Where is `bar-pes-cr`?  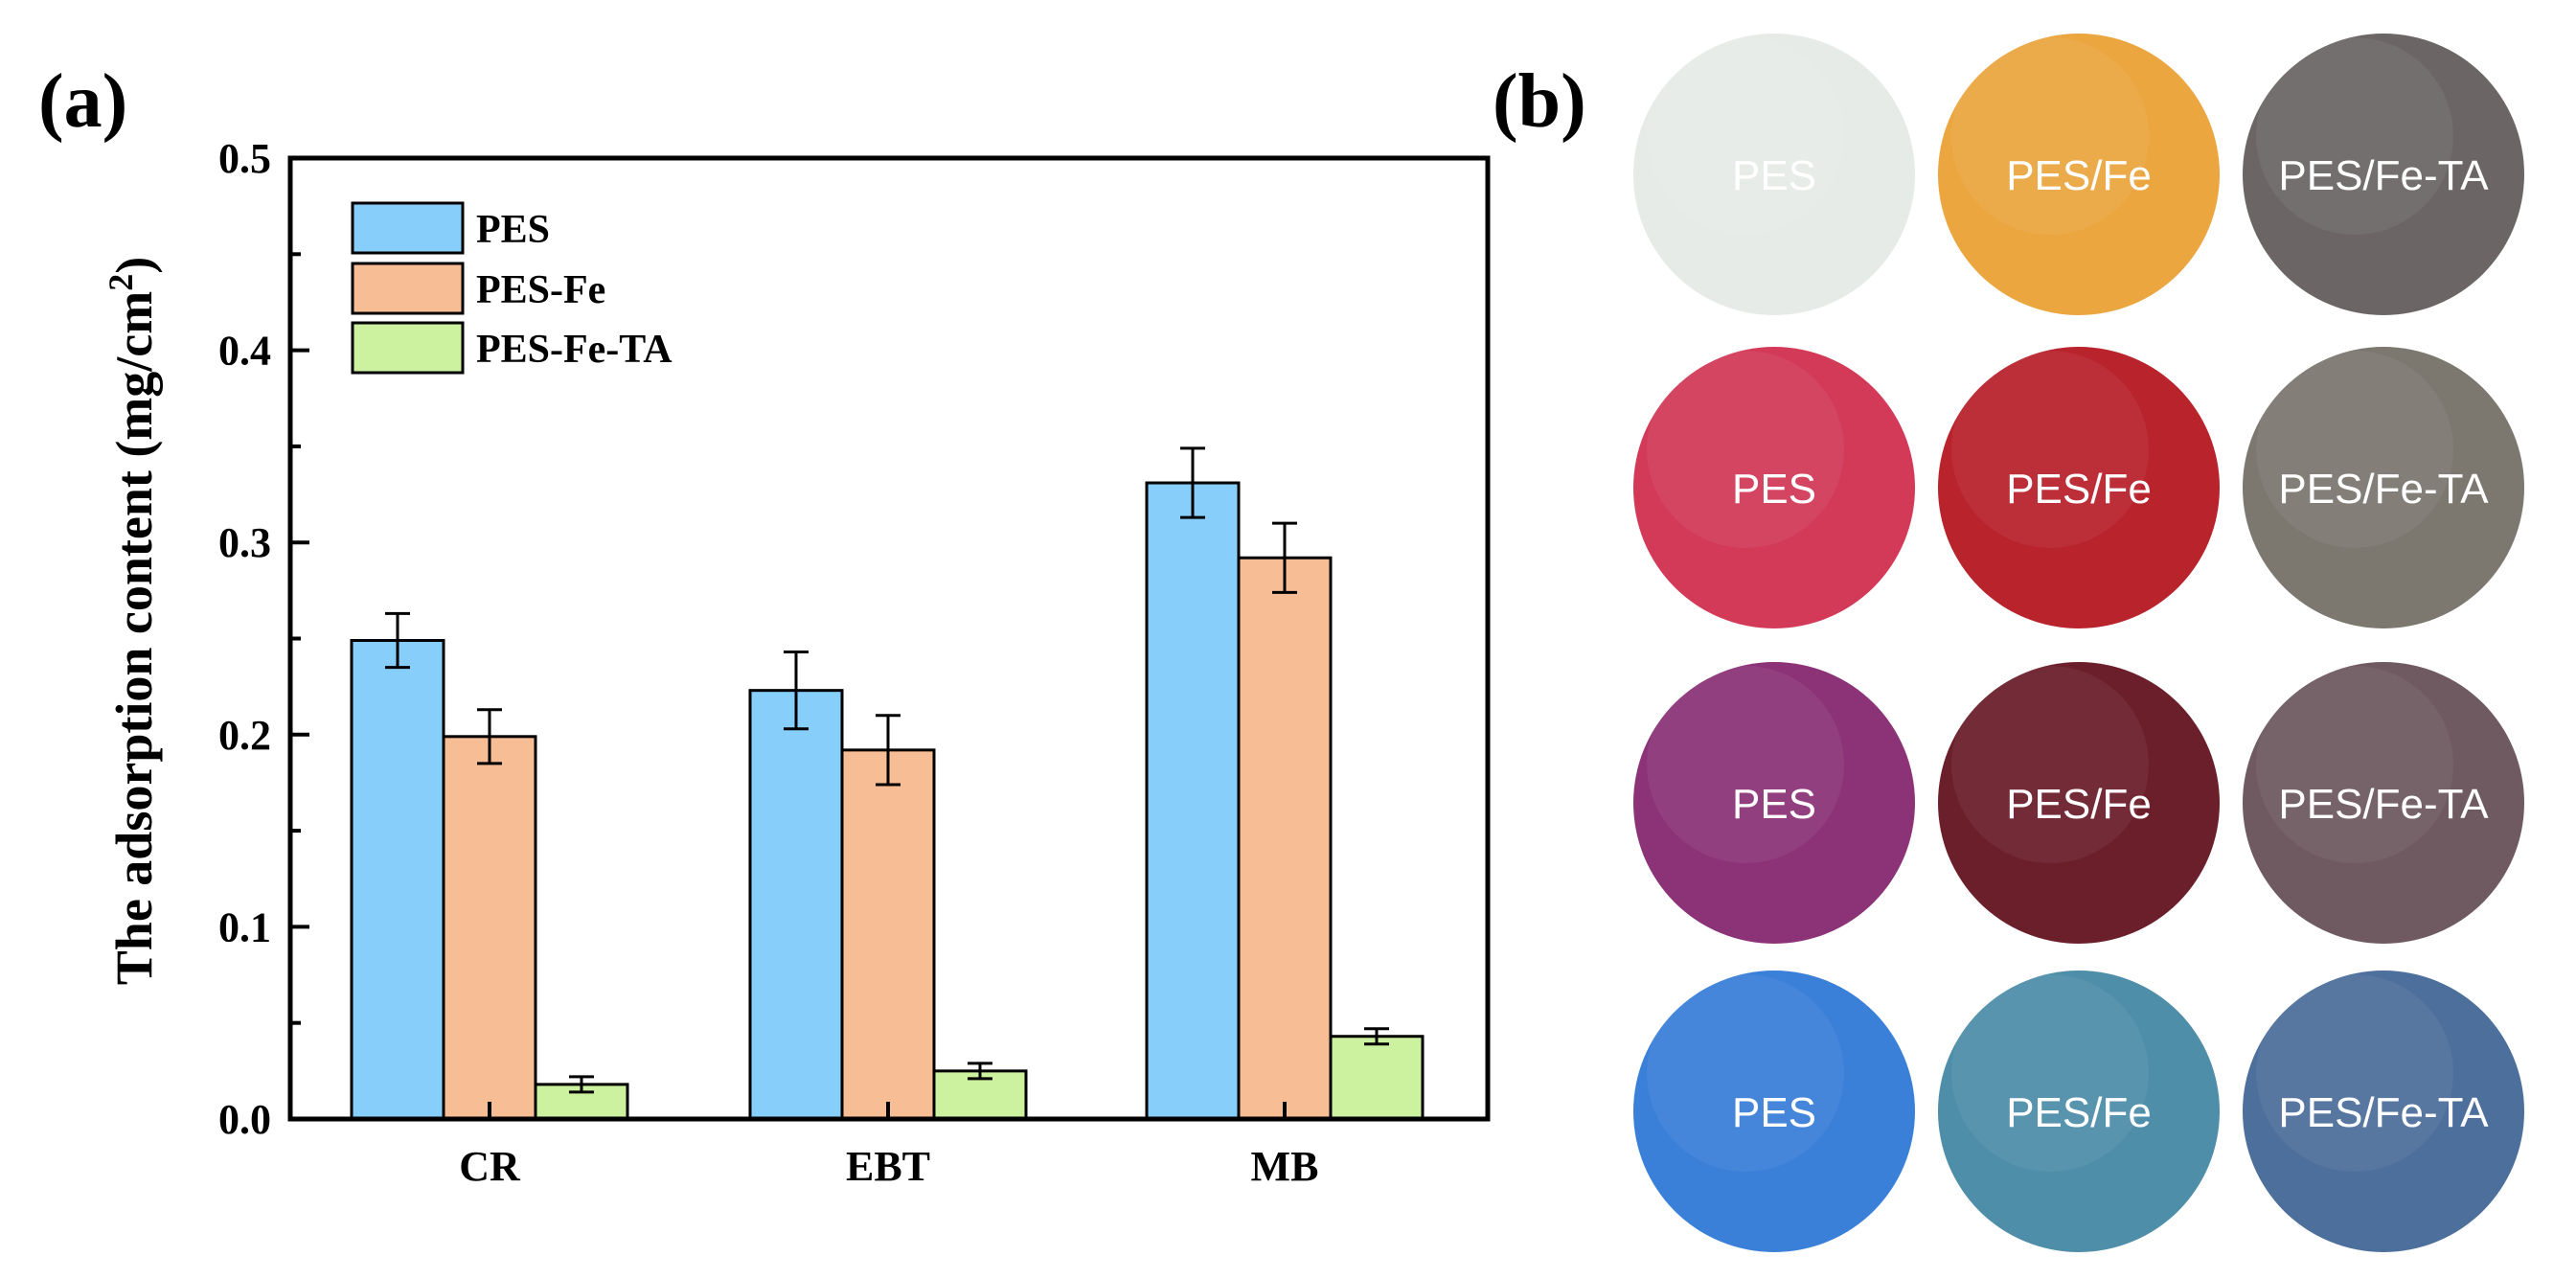 bar-pes-cr is located at coordinates (397, 880).